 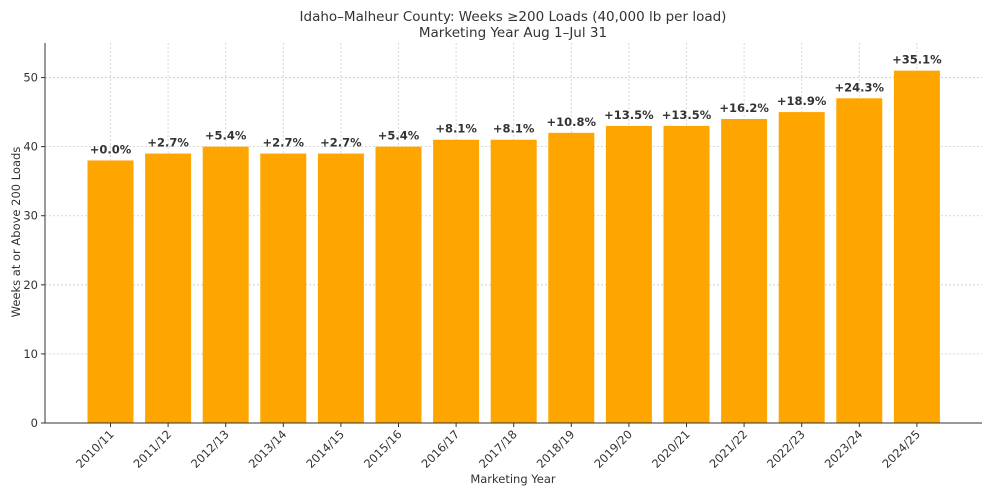 What do you see at coordinates (860, 87) in the screenshot?
I see `bar-data-label: +24.3%` at bounding box center [860, 87].